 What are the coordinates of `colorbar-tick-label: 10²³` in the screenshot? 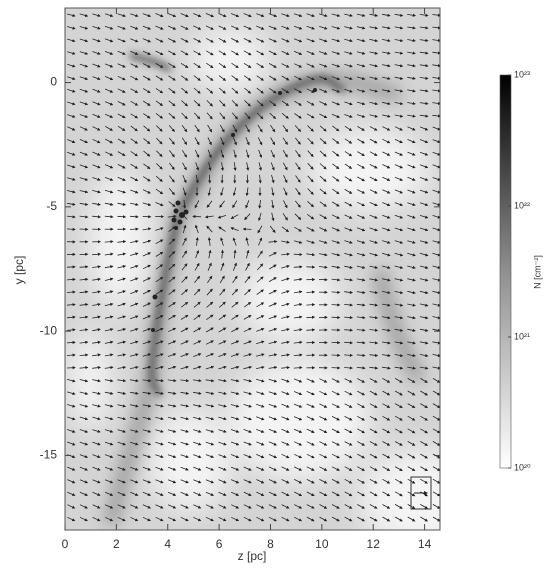 It's located at (522, 74).